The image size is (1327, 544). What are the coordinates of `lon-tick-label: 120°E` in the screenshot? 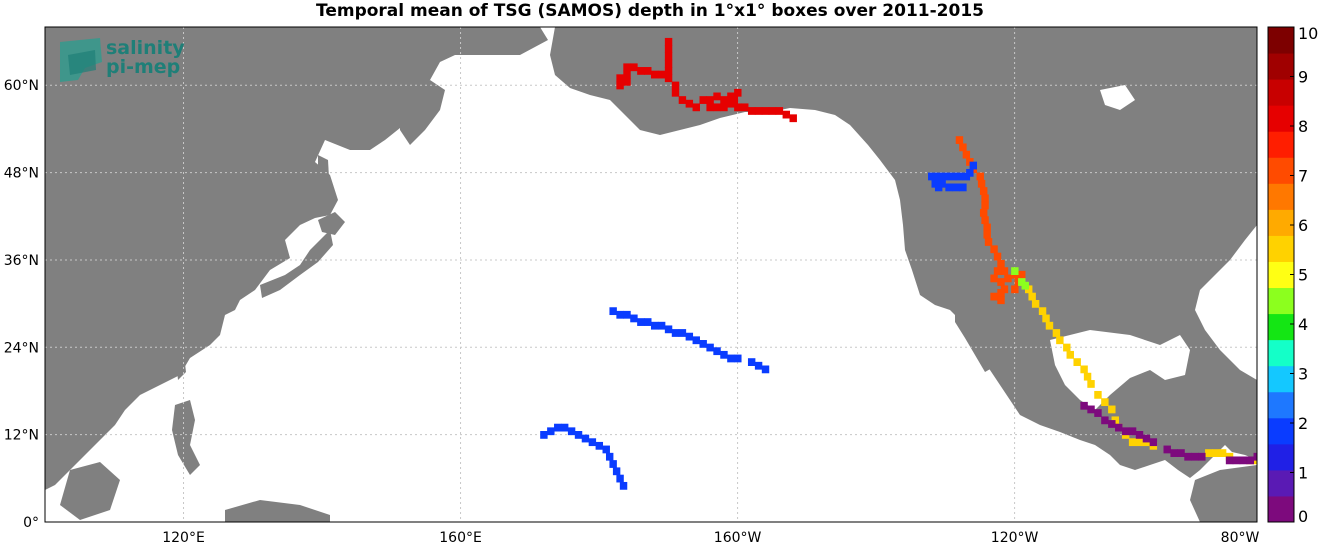 It's located at (183, 537).